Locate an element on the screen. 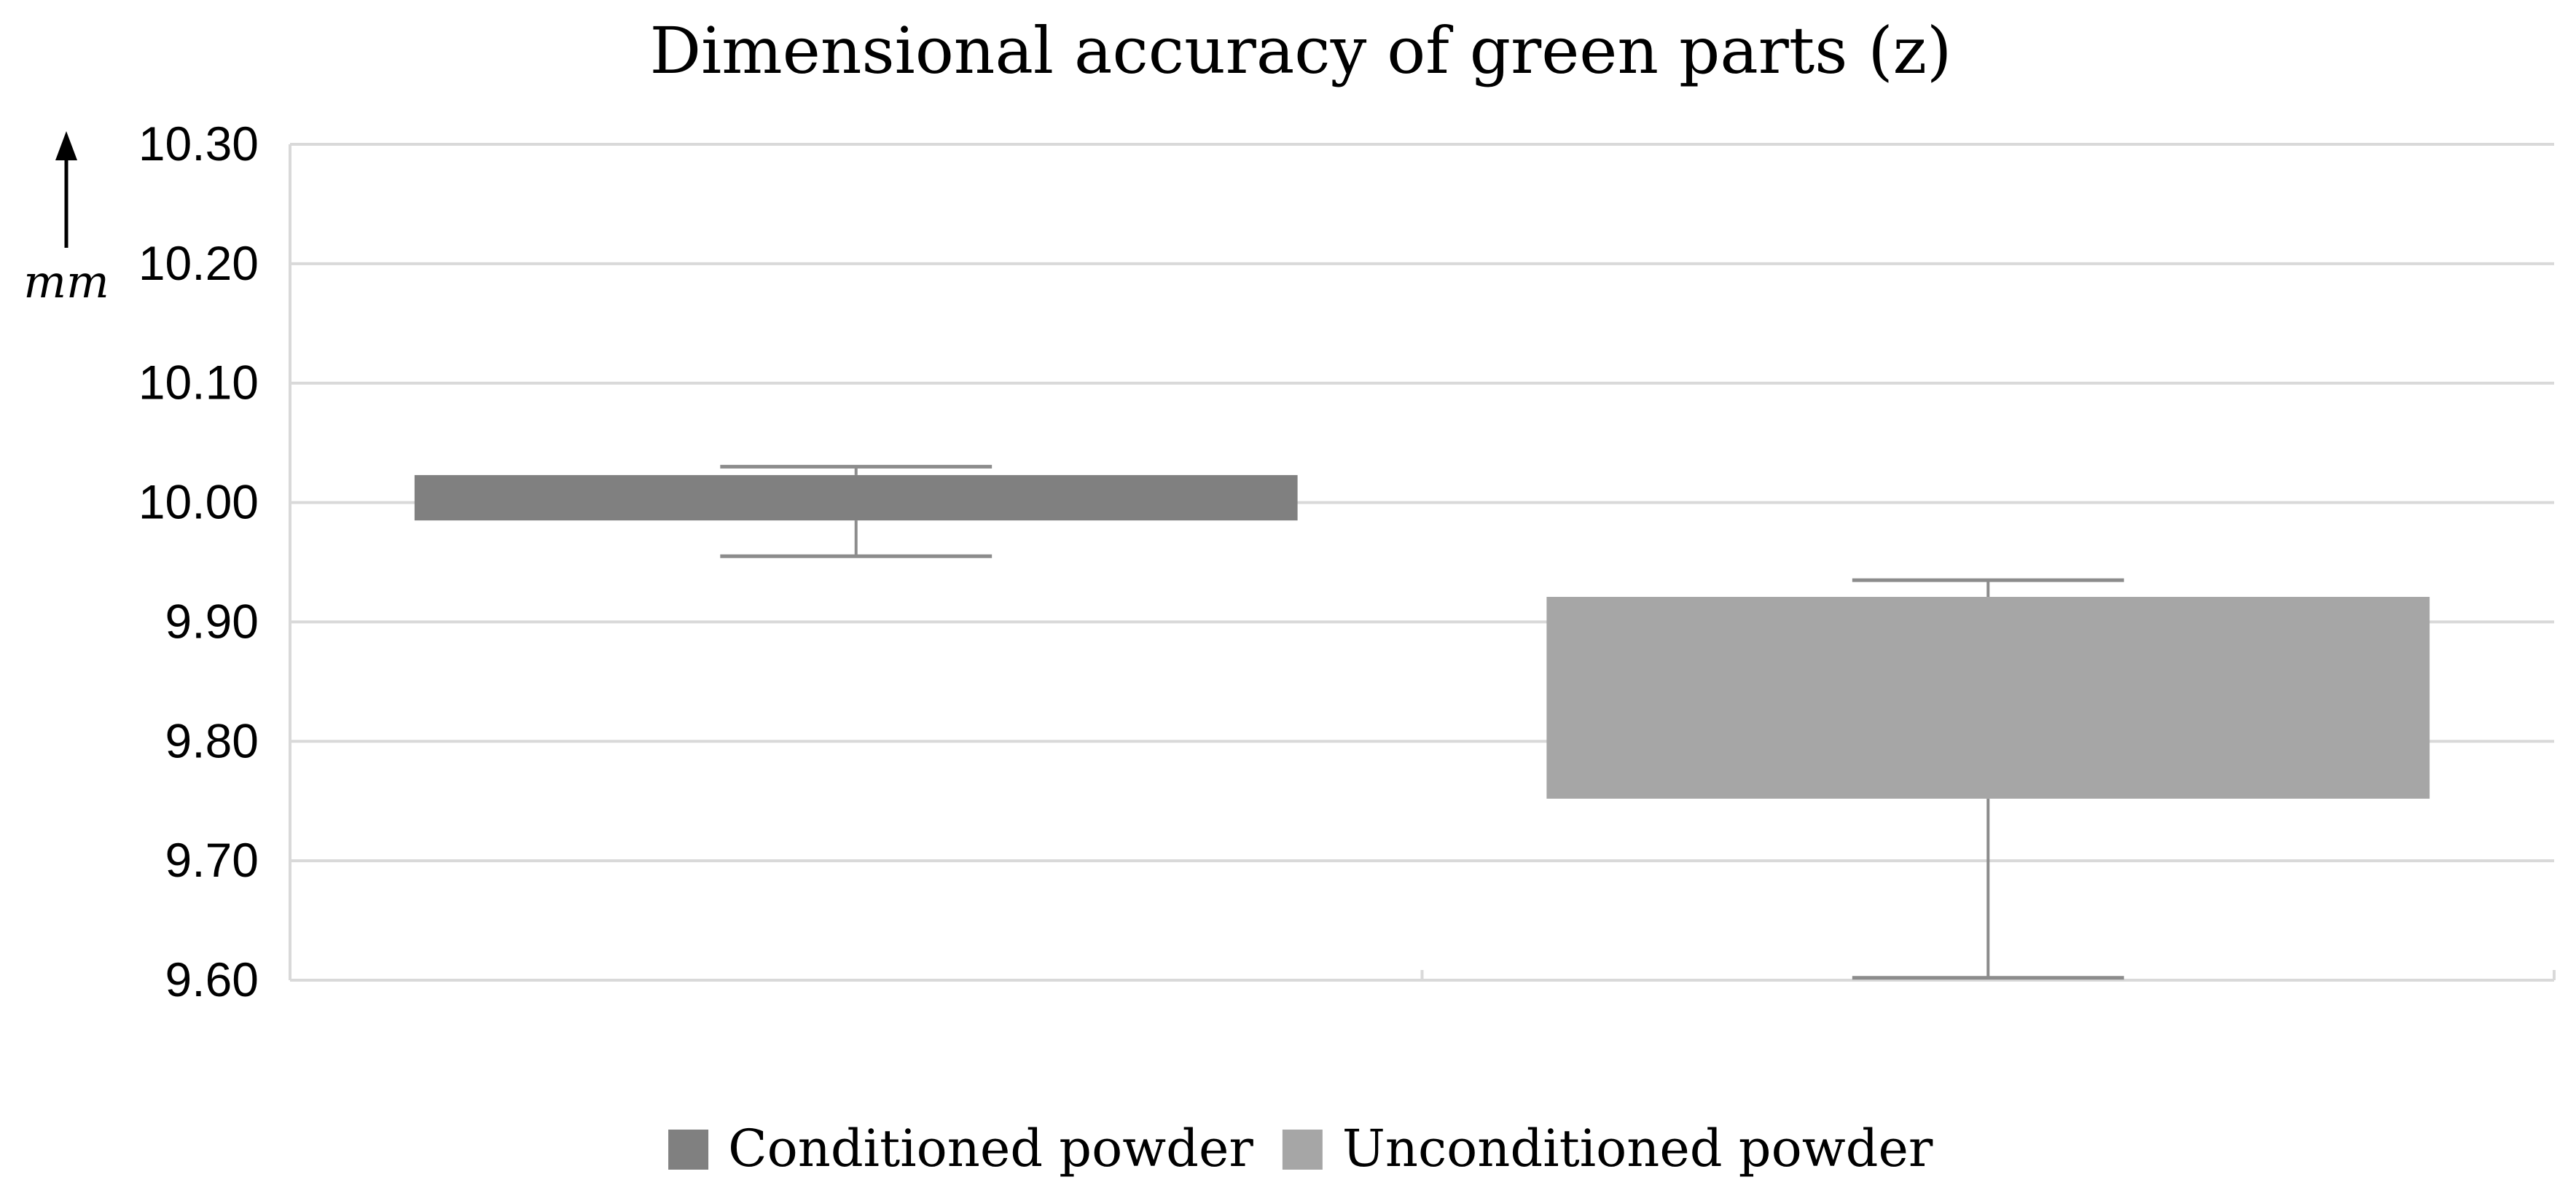  y-axis-arrow-head is located at coordinates (66, 145).